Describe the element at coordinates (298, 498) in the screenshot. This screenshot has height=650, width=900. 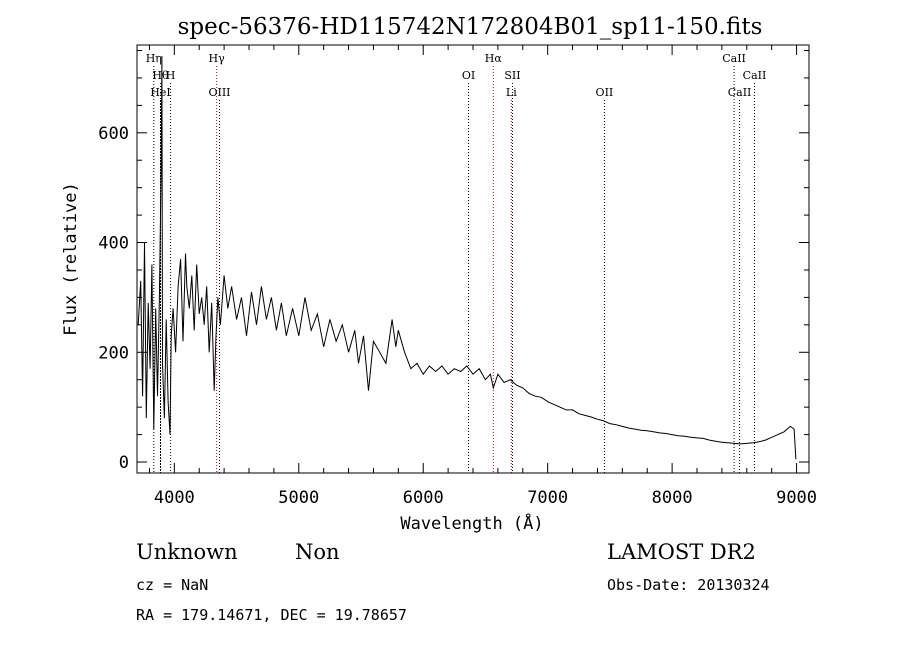
I see `x-tick-label-1: 5000` at that location.